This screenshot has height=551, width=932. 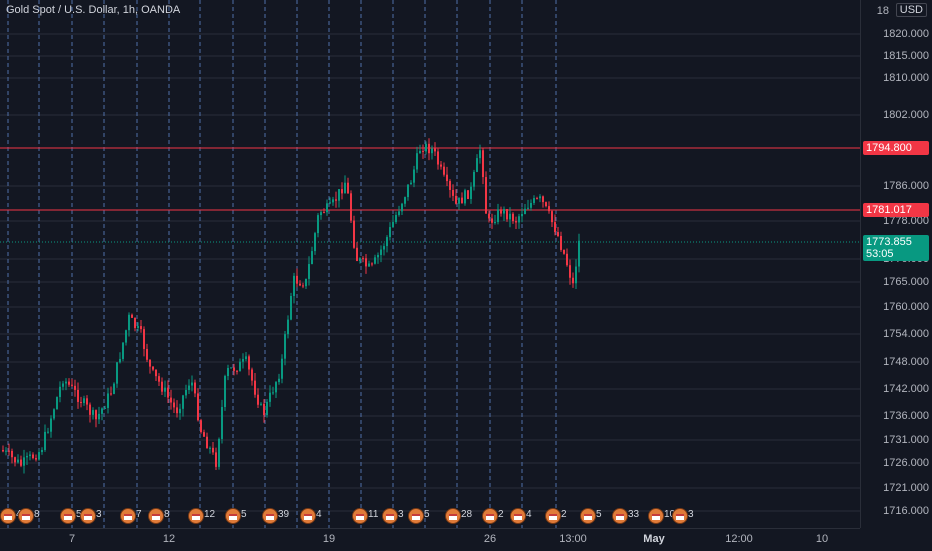 I want to click on price-label: 1765.000, so click(x=906, y=282).